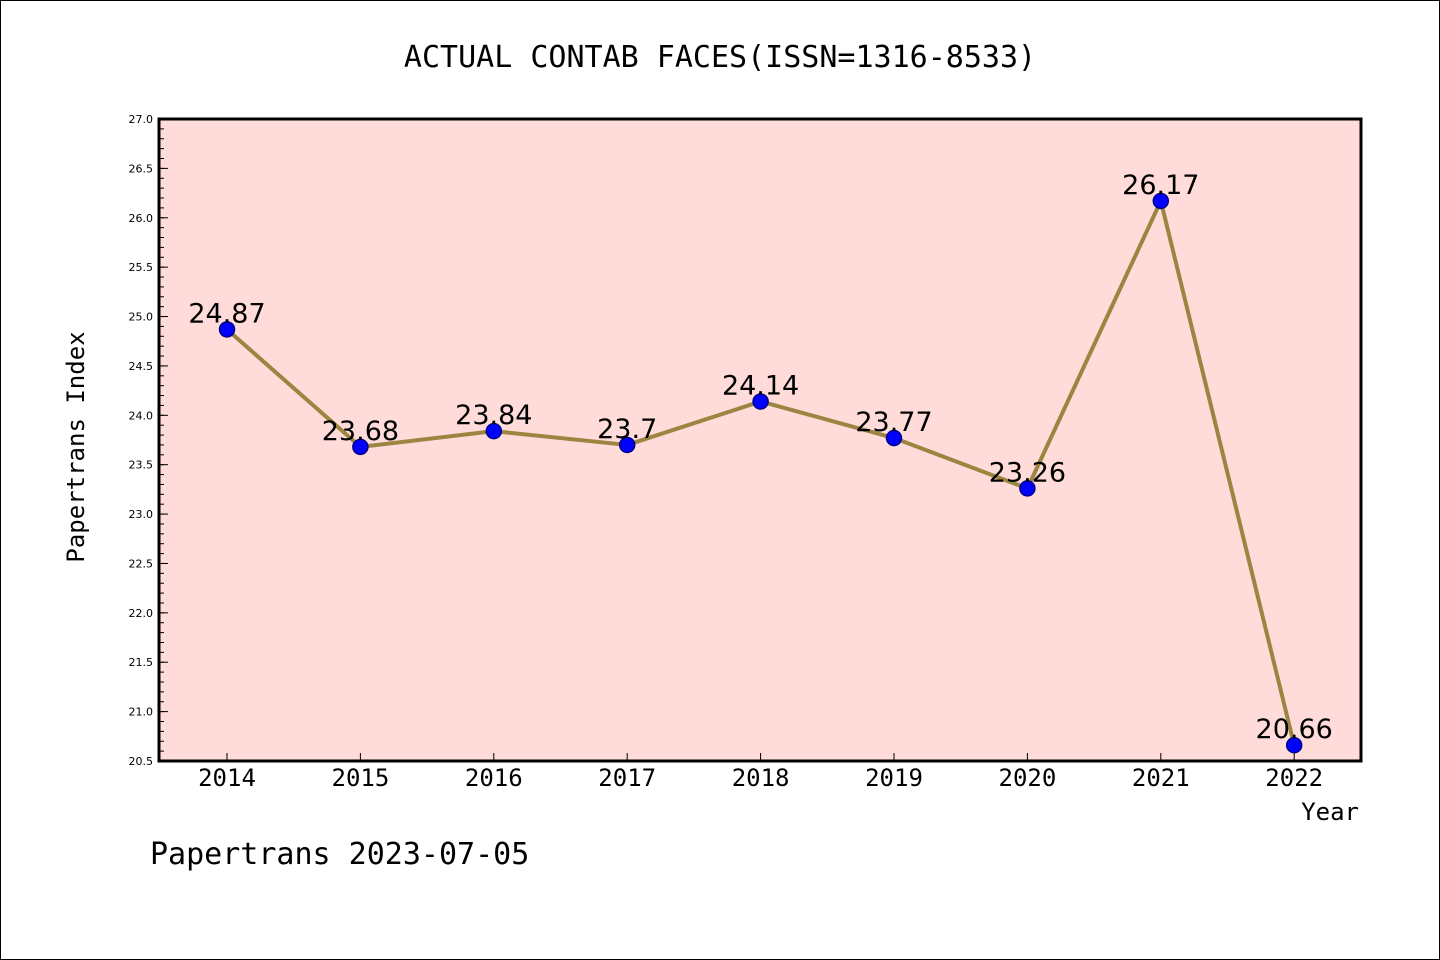 The width and height of the screenshot is (1440, 960). I want to click on y-tick-label: 26.5, so click(141, 168).